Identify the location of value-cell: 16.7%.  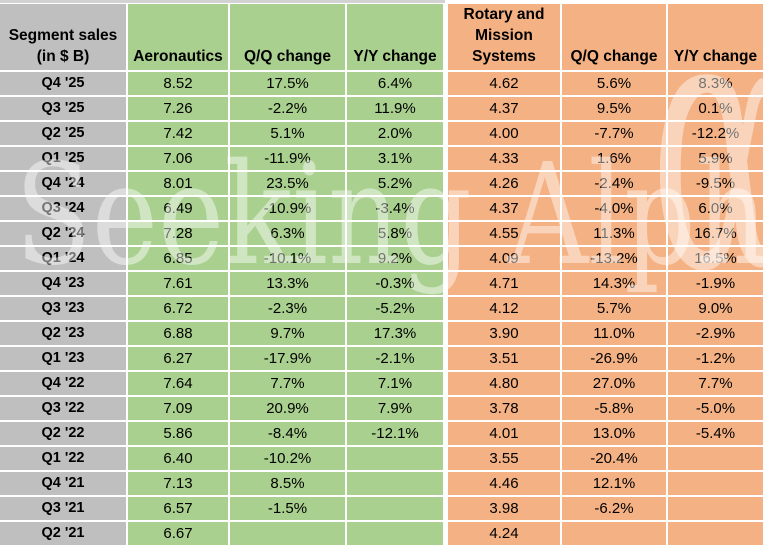
(715, 233).